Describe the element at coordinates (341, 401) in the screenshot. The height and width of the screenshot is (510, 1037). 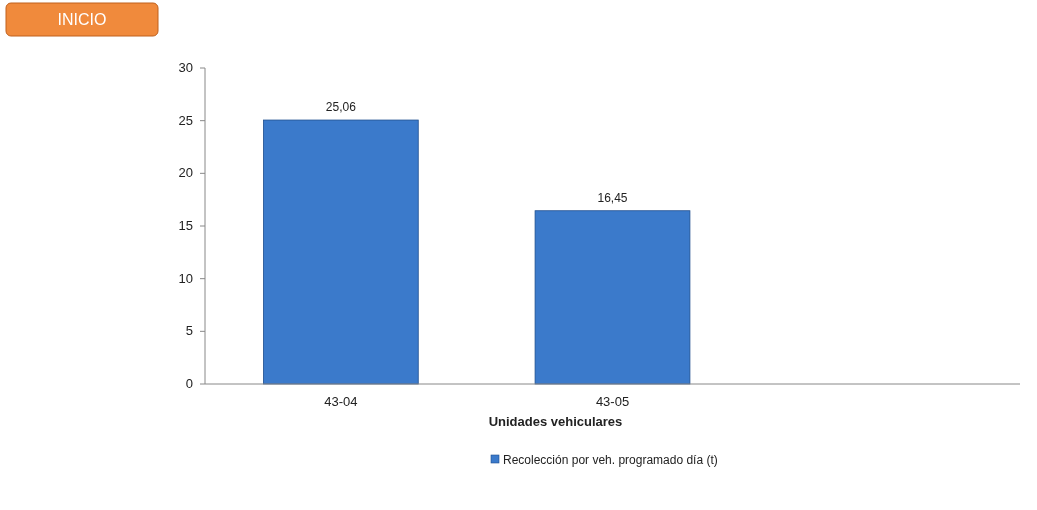
I see `x-tick-label: 43-04` at that location.